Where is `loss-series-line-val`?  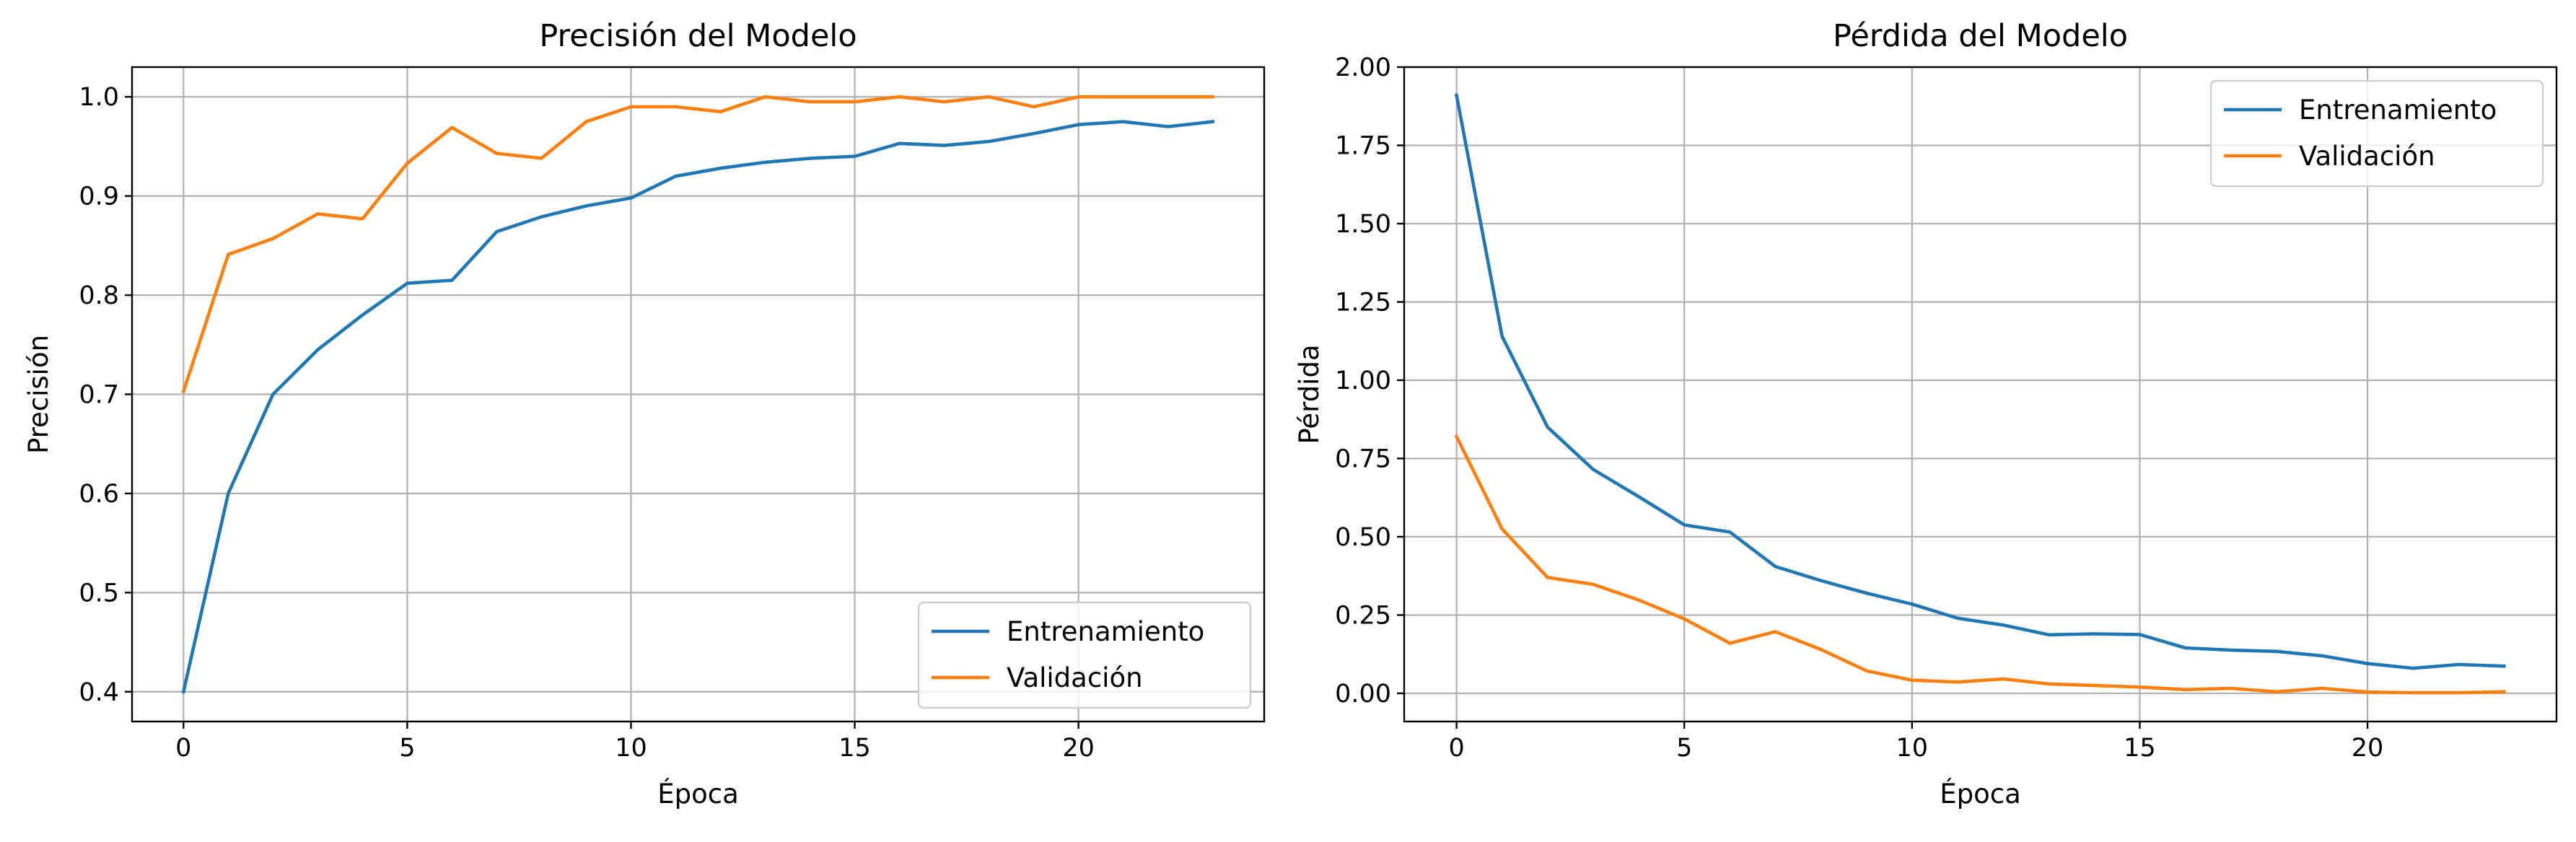
loss-series-line-val is located at coordinates (1980, 564).